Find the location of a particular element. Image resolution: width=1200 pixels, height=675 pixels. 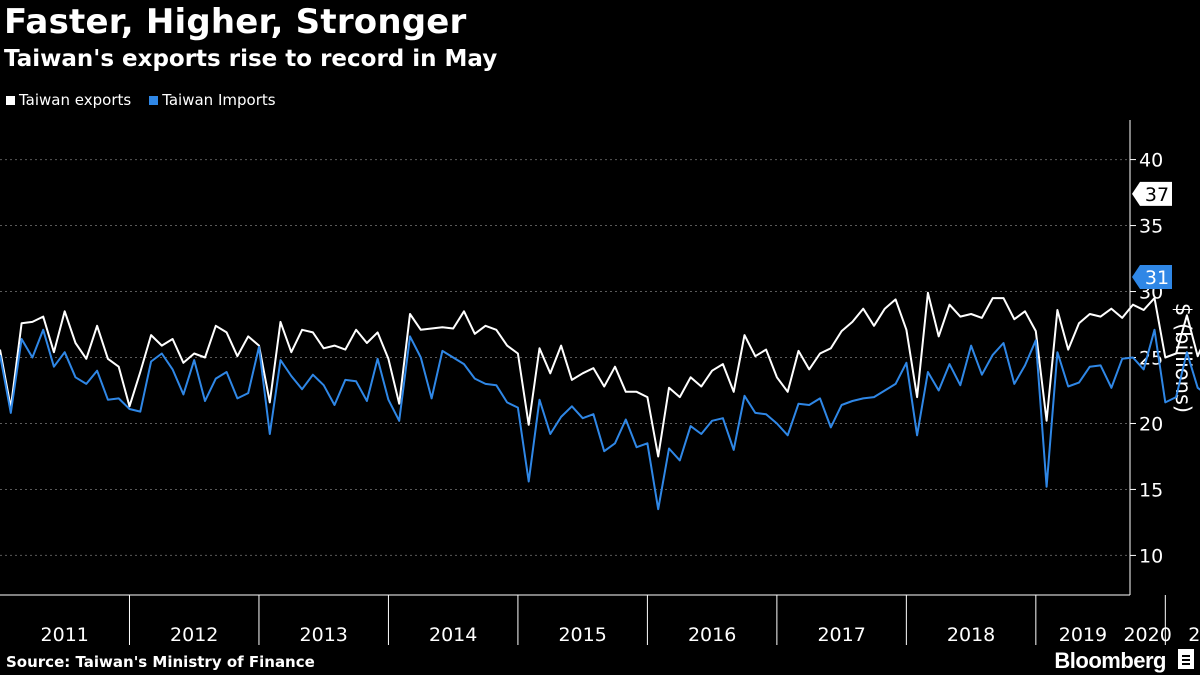

legend-swatch-imports is located at coordinates (154, 100).